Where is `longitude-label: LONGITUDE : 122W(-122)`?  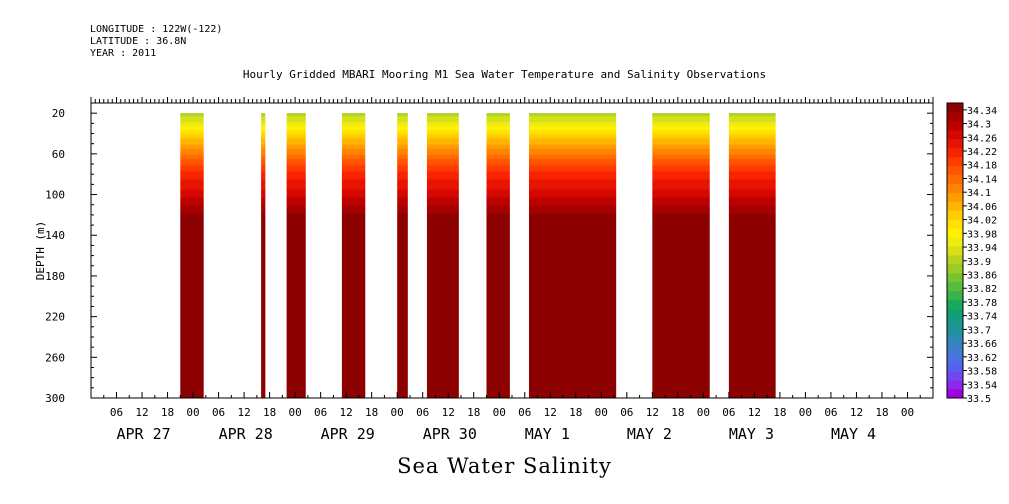 longitude-label: LONGITUDE : 122W(-122) is located at coordinates (156, 29).